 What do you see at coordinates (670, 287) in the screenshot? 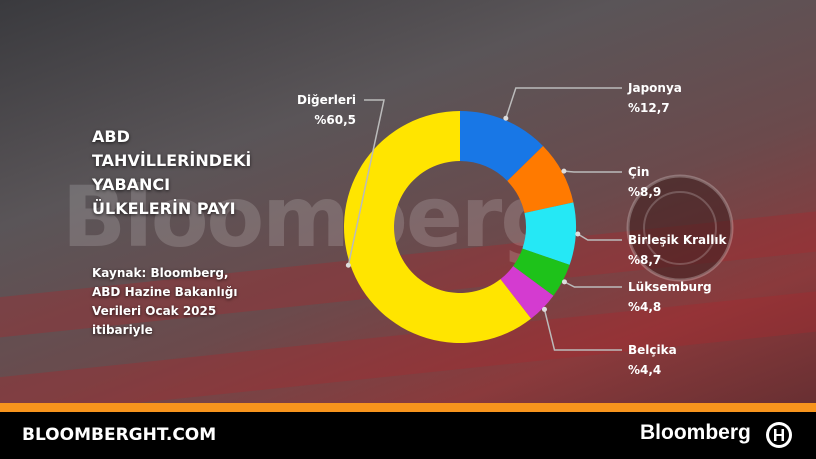
I see `segment-label: Lüksemburg` at bounding box center [670, 287].